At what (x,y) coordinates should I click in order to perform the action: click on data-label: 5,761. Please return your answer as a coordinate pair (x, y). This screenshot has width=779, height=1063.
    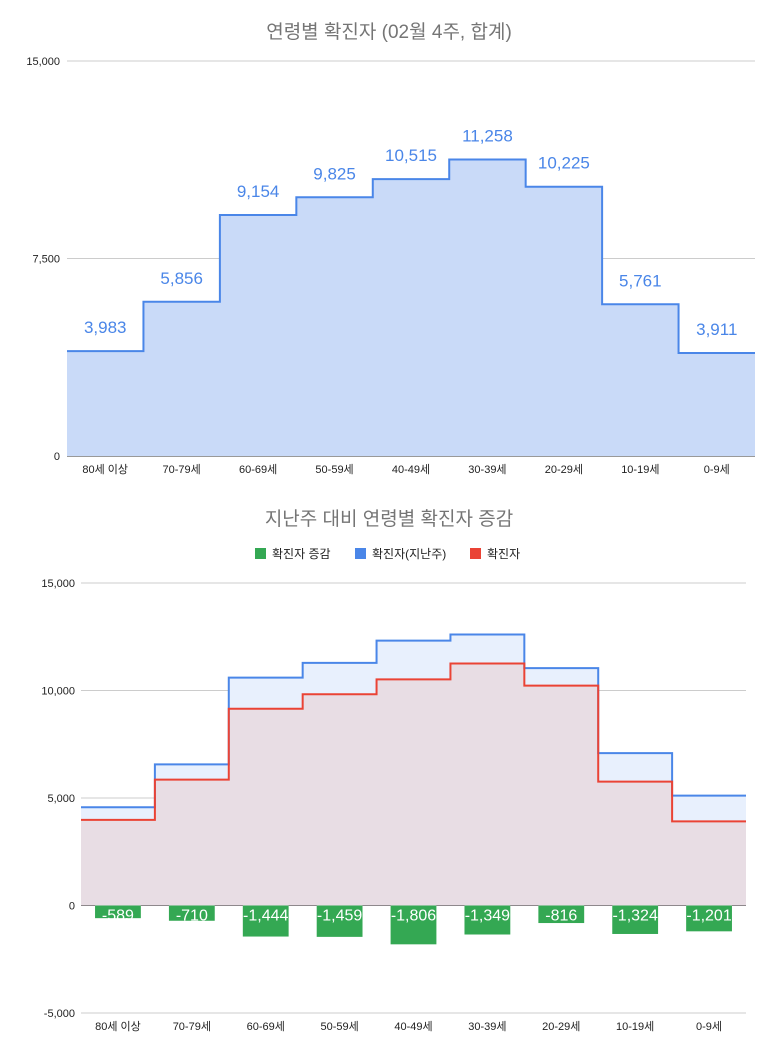
    Looking at the image, I should click on (640, 280).